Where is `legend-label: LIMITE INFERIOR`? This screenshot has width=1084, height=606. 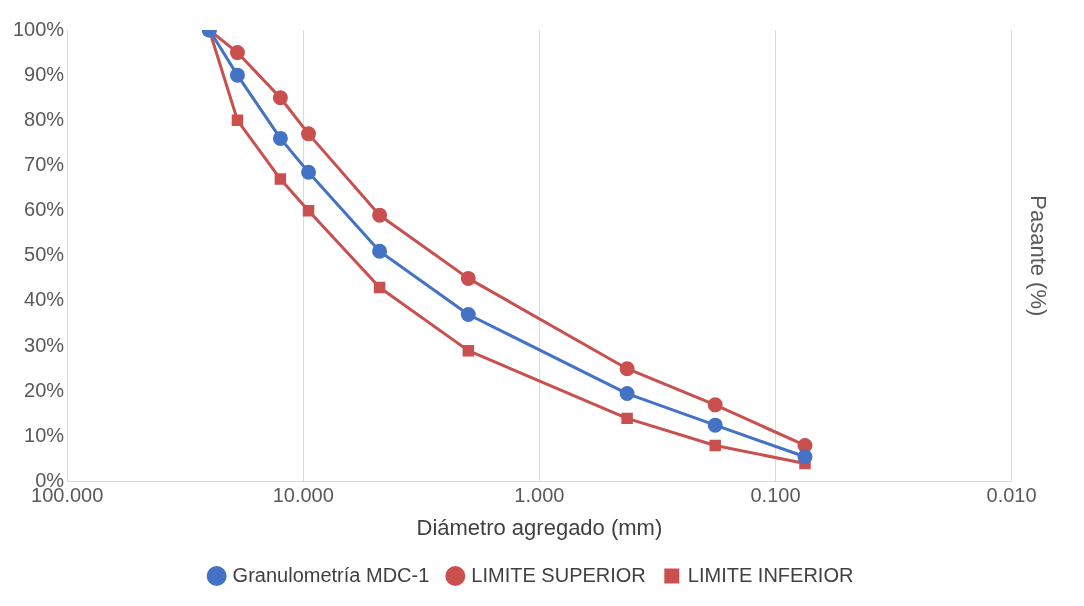 legend-label: LIMITE INFERIOR is located at coordinates (770, 574).